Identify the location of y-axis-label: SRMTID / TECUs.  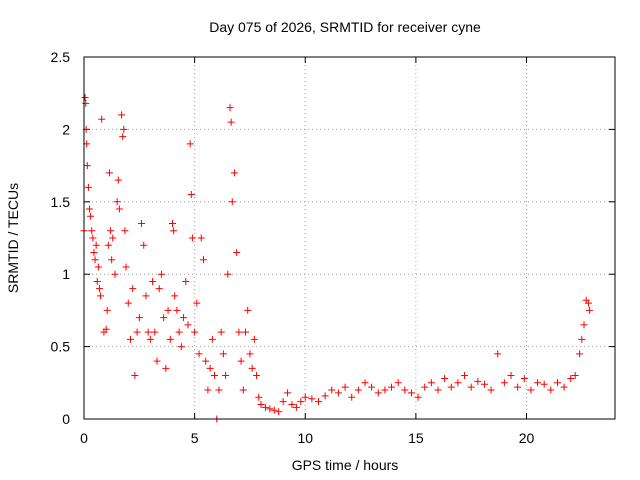
(13, 238).